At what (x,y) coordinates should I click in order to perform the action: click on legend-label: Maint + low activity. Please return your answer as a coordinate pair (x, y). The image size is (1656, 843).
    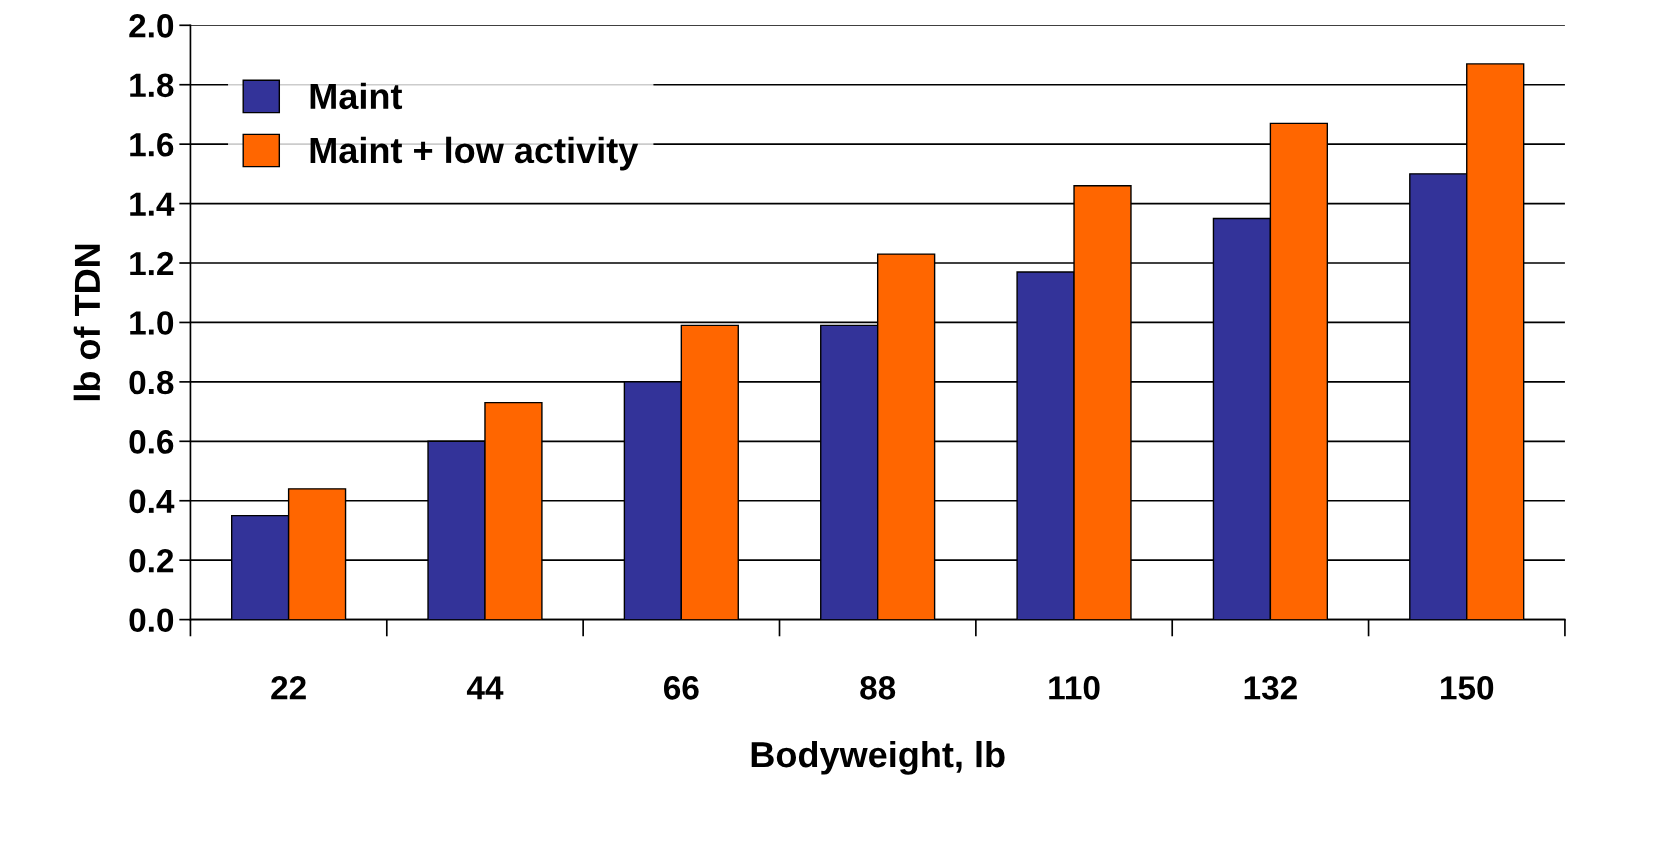
    Looking at the image, I should click on (474, 153).